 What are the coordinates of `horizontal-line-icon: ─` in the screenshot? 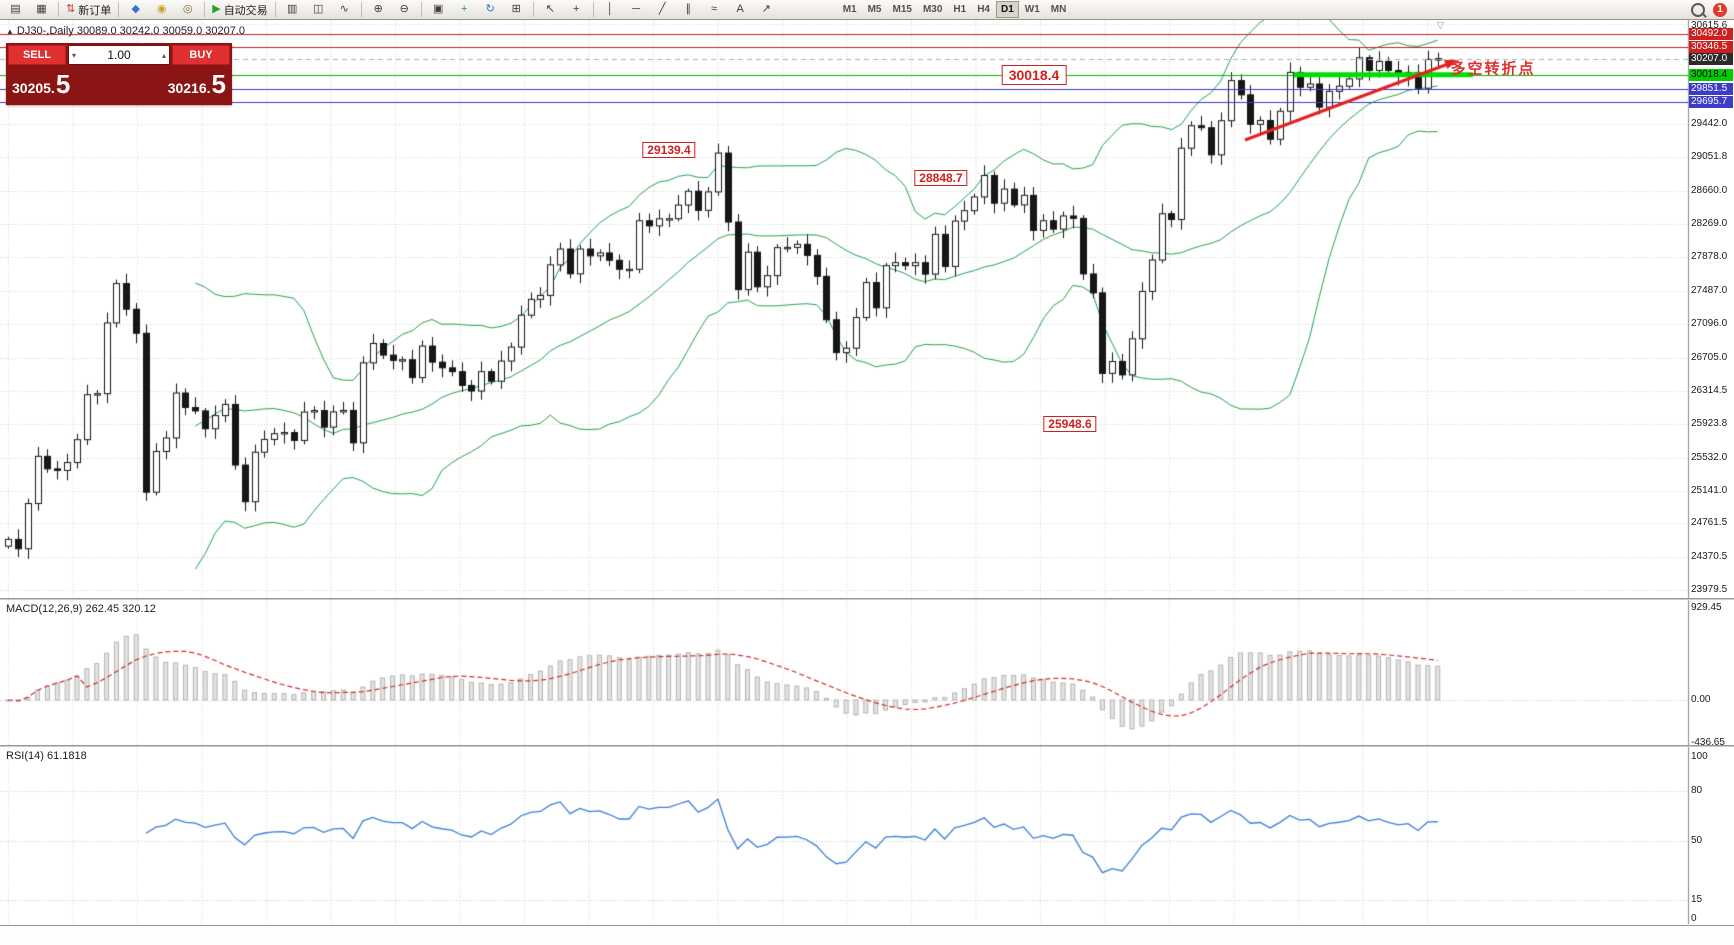 It's located at (636, 9).